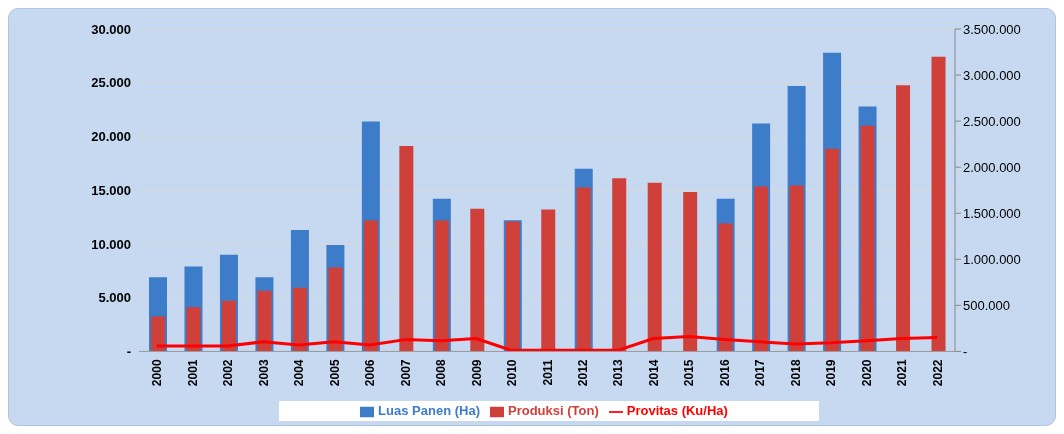 The height and width of the screenshot is (434, 1064). Describe the element at coordinates (992, 213) in the screenshot. I see `y2-tick-label: 1.500.000` at that location.